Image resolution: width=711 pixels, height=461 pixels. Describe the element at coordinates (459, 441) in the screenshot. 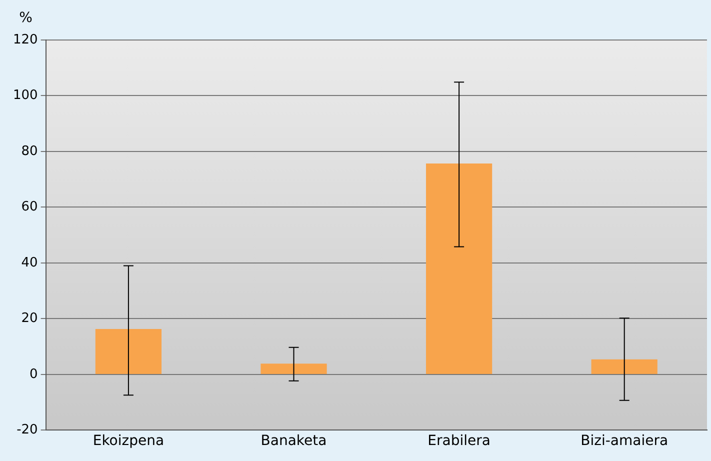

I see `x-tick-label: Erabilera` at that location.